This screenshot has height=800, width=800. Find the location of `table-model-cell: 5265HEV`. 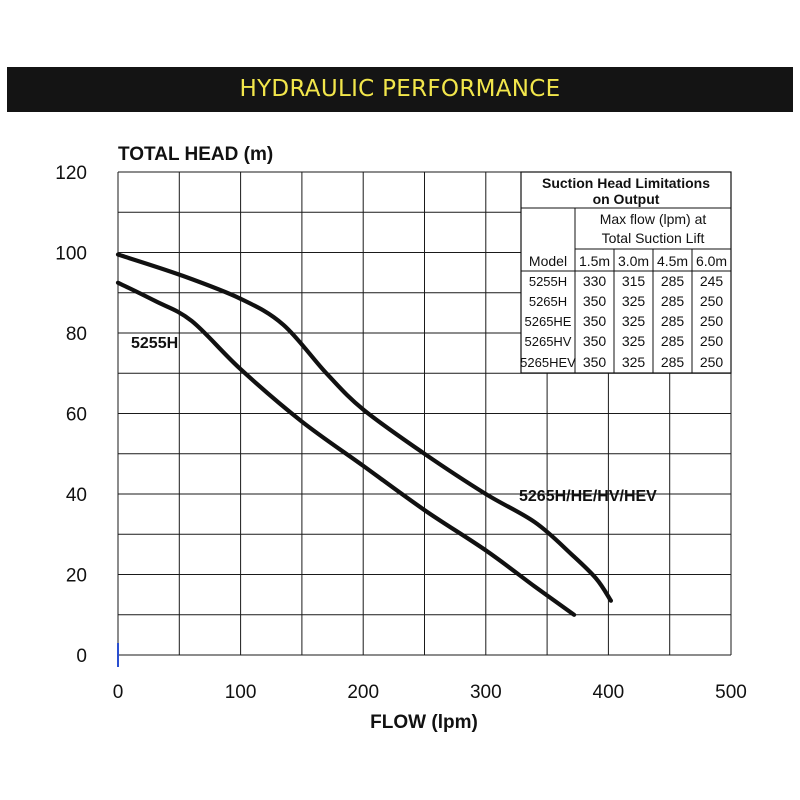

table-model-cell: 5265HEV is located at coordinates (548, 362).